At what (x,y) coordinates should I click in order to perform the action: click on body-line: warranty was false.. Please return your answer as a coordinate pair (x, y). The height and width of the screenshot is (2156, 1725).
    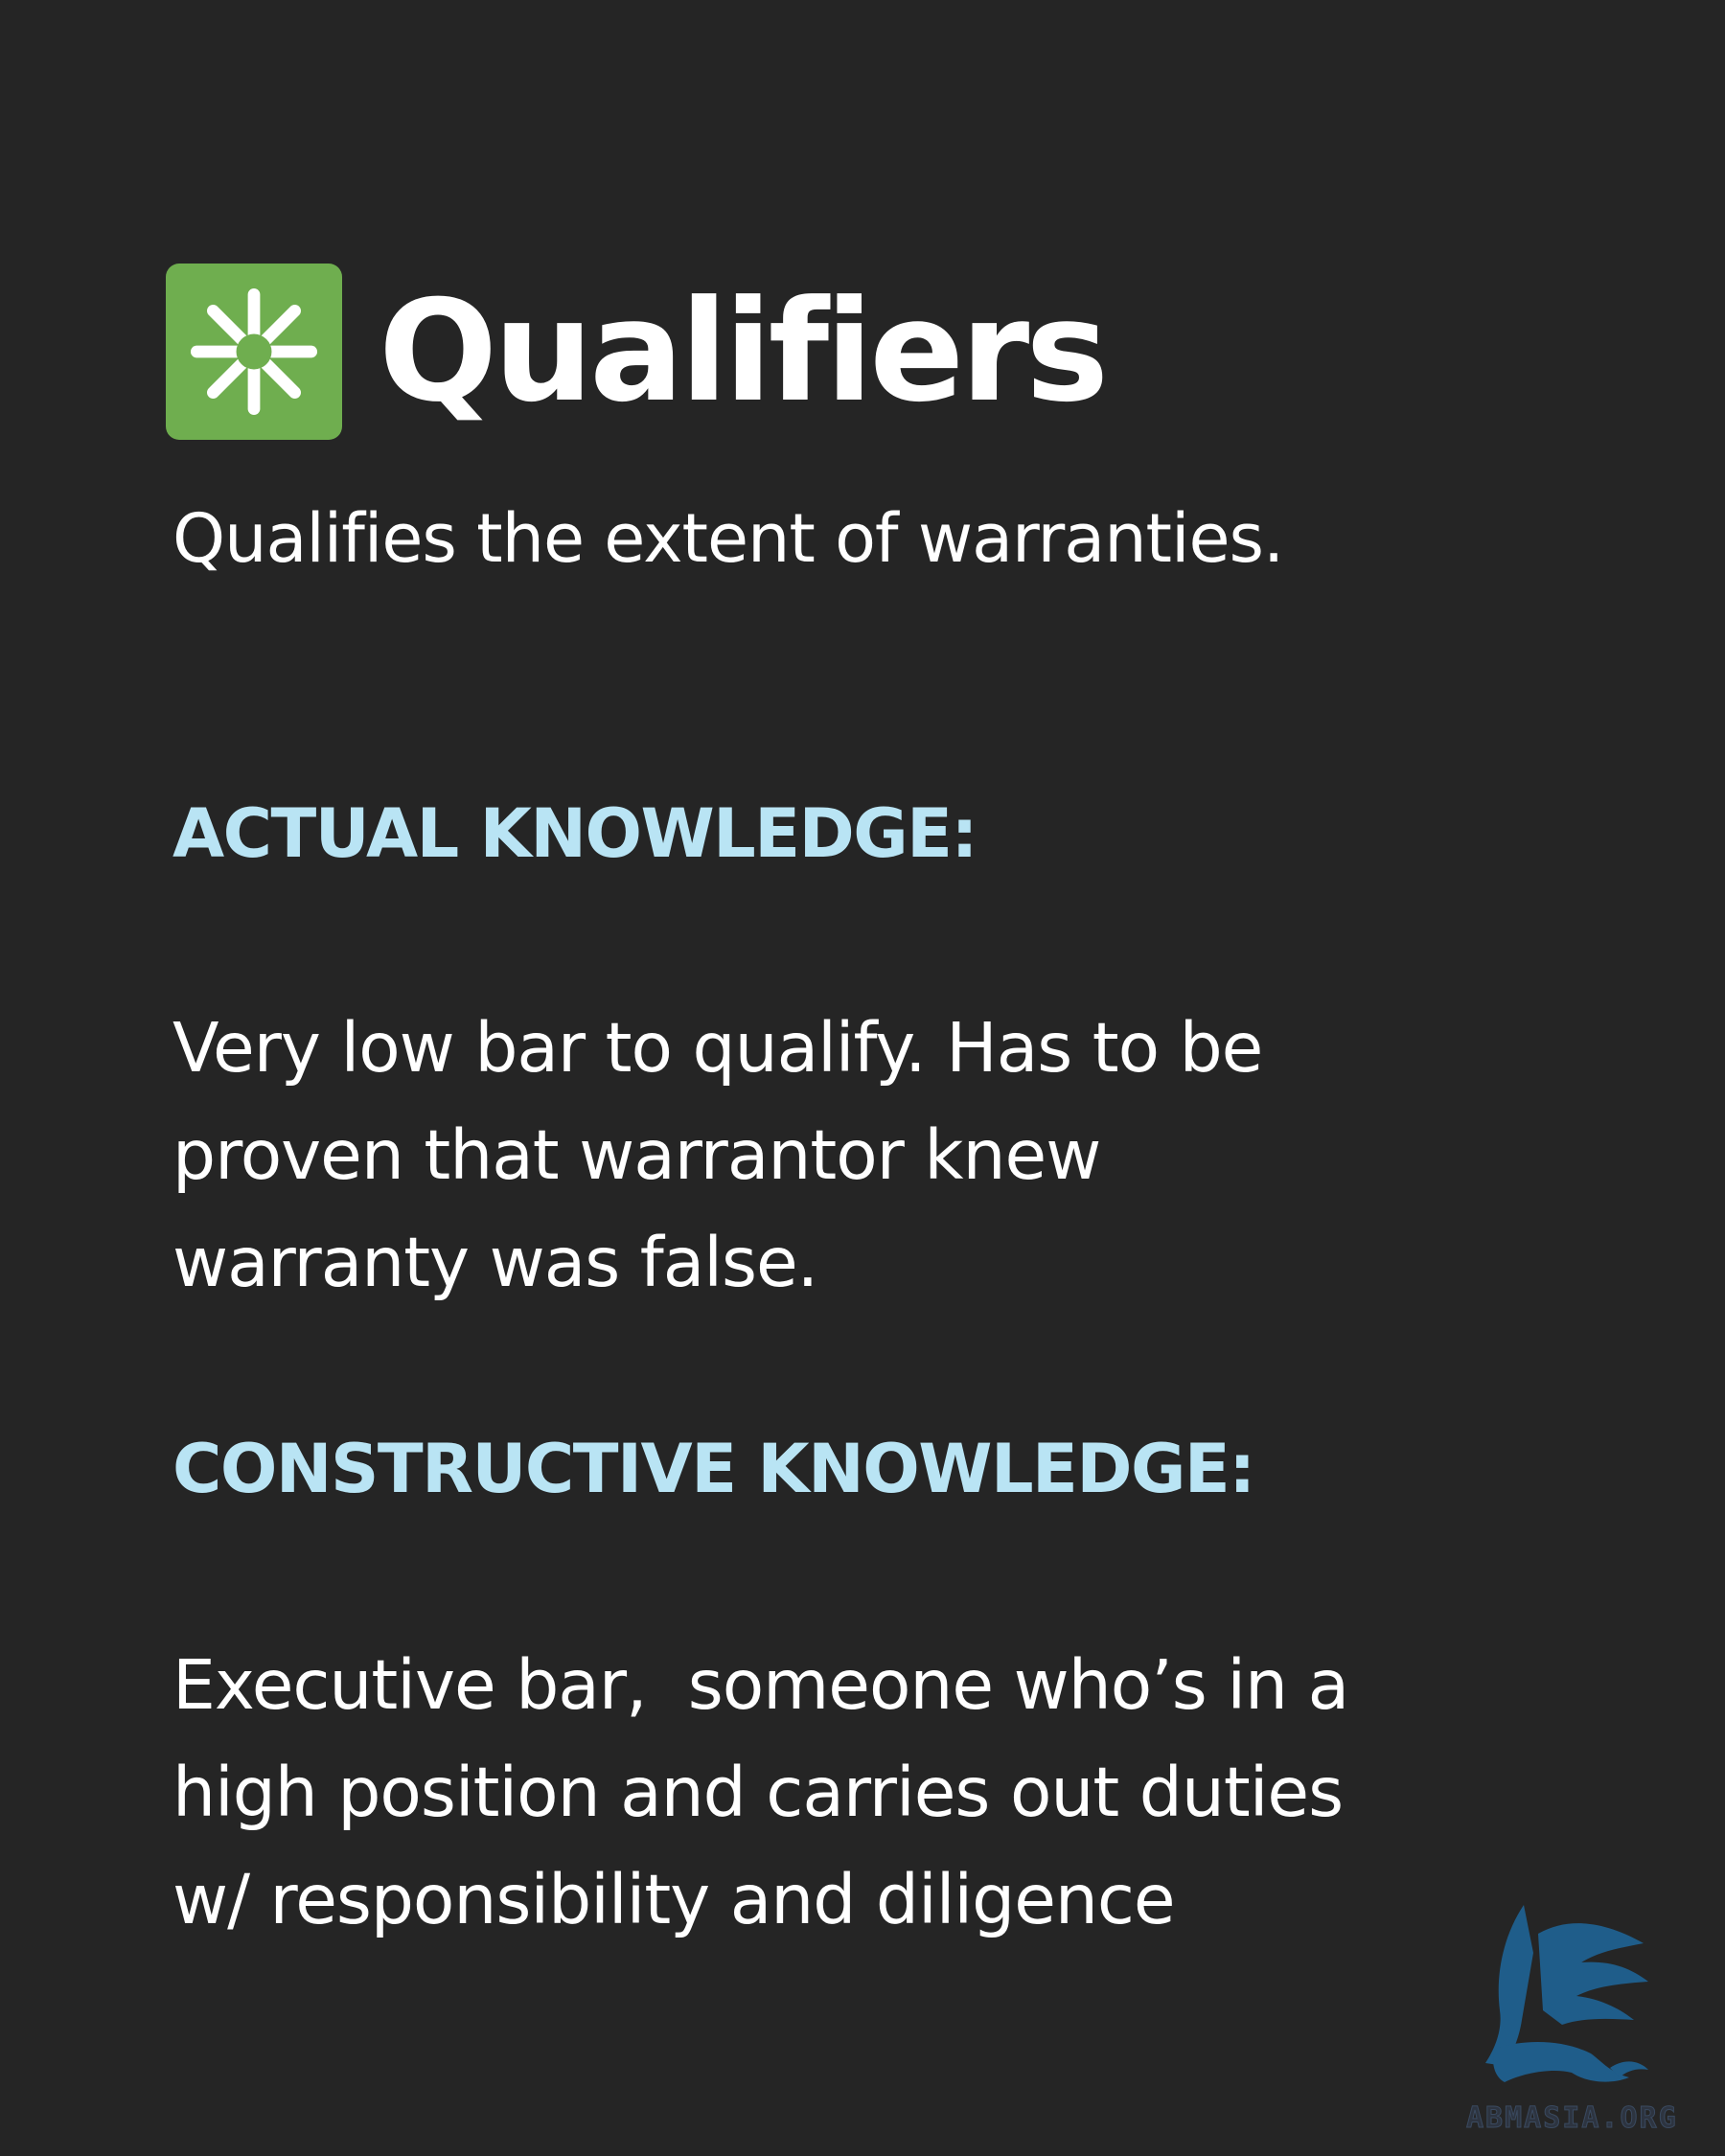
    Looking at the image, I should click on (495, 1262).